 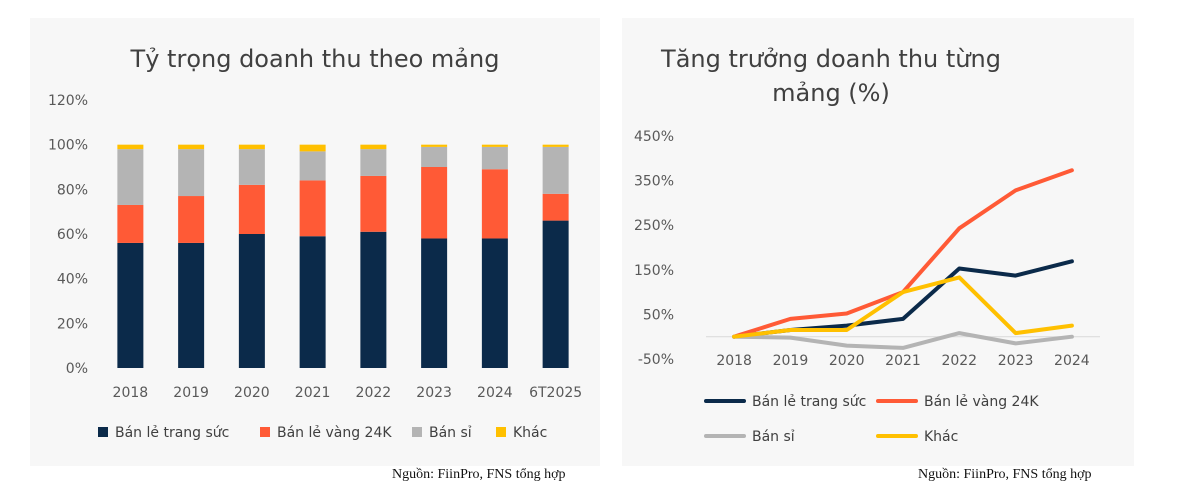 I want to click on source-note-right: Nguồn: FiinPro, FNS tổng hợp, so click(x=1005, y=474).